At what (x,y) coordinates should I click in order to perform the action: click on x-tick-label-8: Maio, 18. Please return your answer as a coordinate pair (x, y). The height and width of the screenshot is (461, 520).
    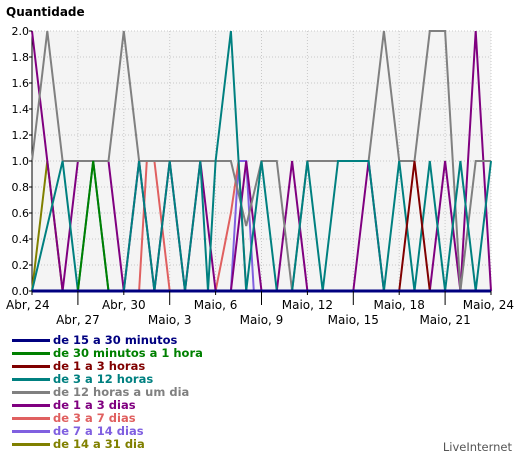
    Looking at the image, I should click on (399, 305).